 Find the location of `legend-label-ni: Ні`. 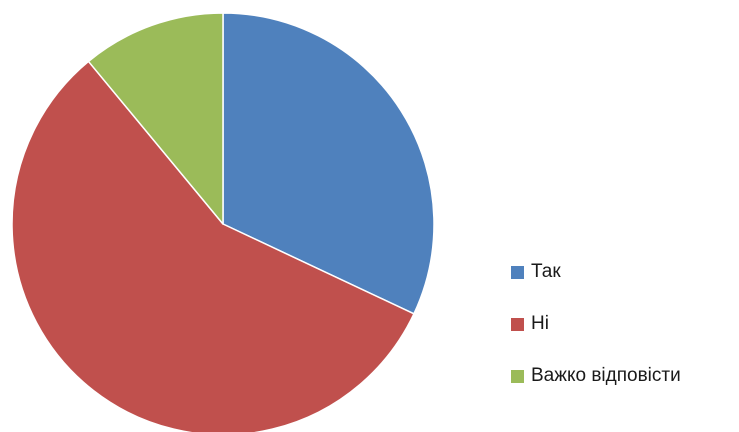

legend-label-ni: Ні is located at coordinates (540, 323).